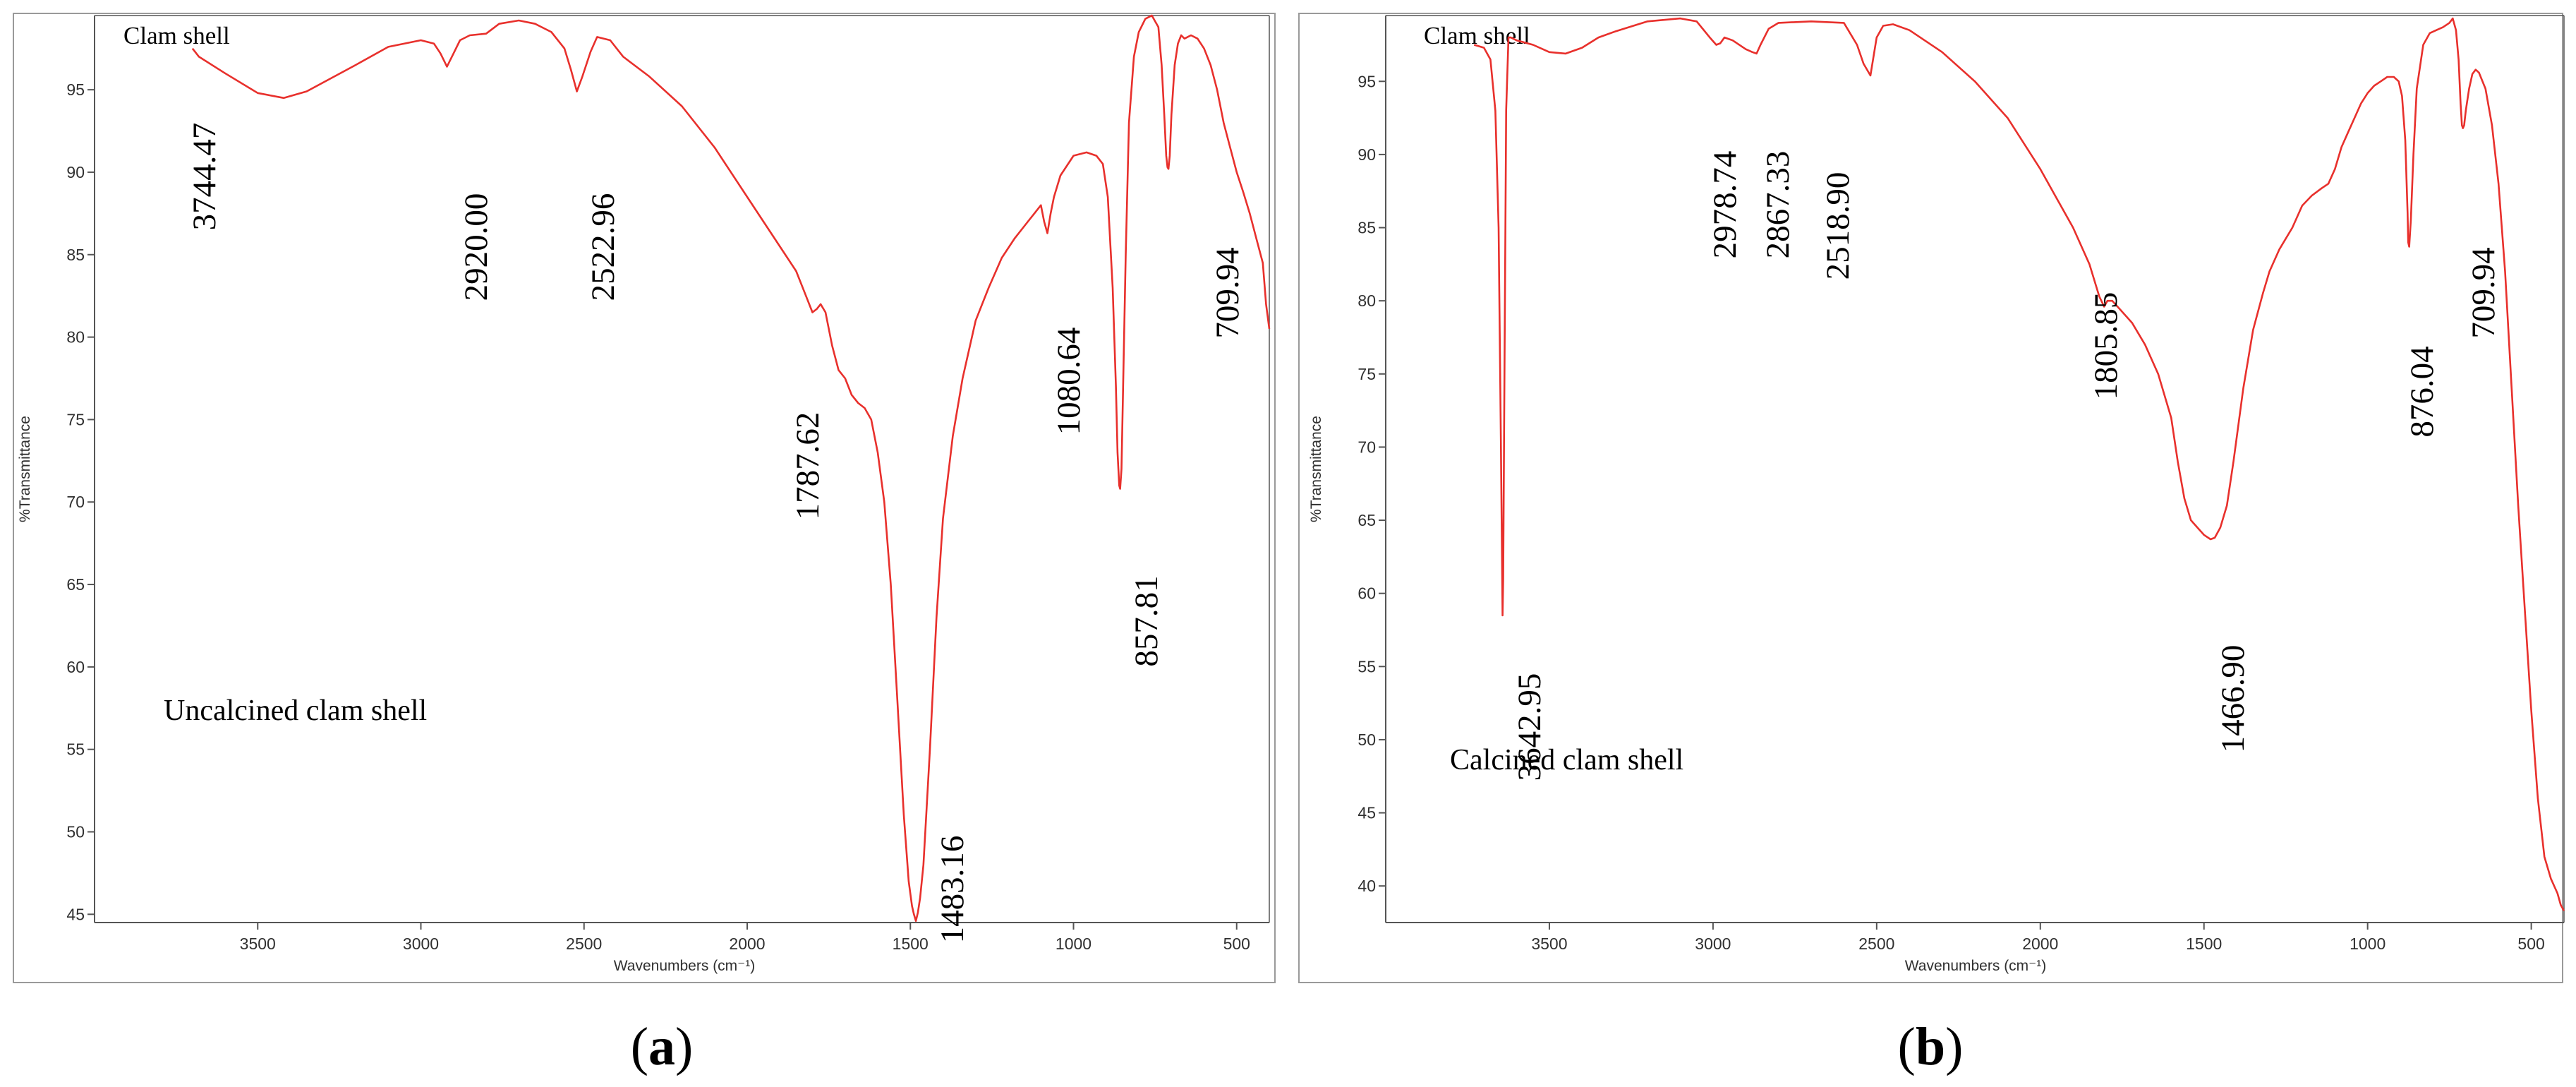 The image size is (2576, 1087). Describe the element at coordinates (296, 711) in the screenshot. I see `sample-annotation: Uncalcined clam shell` at that location.